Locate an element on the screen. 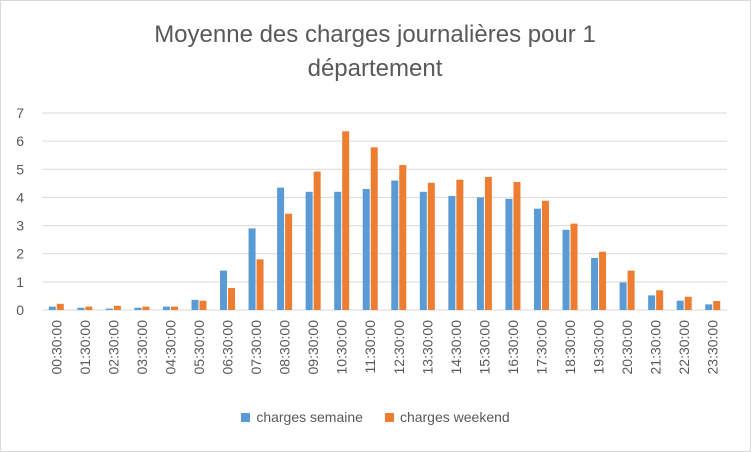 The width and height of the screenshot is (751, 452). x-tick-label: 10:30:00 is located at coordinates (342, 347).